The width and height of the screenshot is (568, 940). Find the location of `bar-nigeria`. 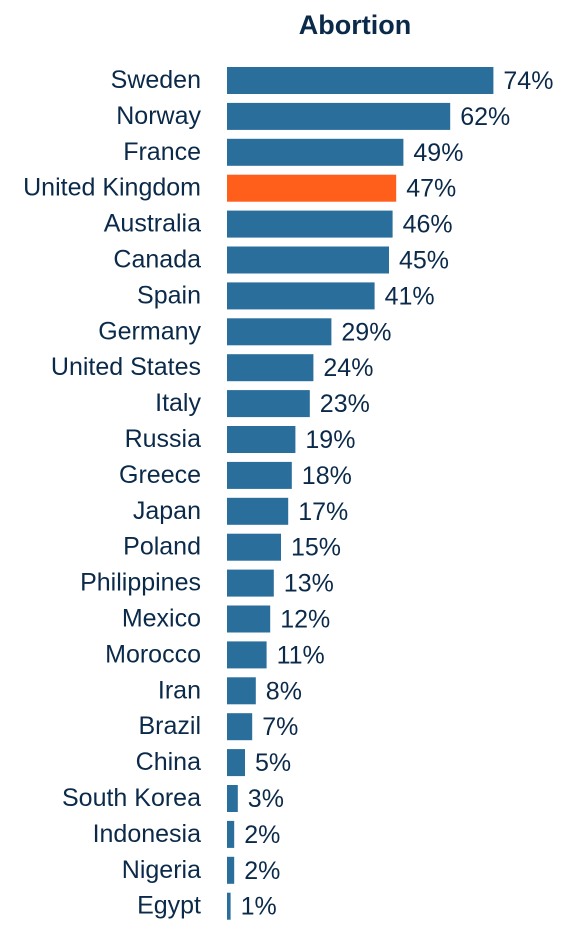

bar-nigeria is located at coordinates (231, 870).